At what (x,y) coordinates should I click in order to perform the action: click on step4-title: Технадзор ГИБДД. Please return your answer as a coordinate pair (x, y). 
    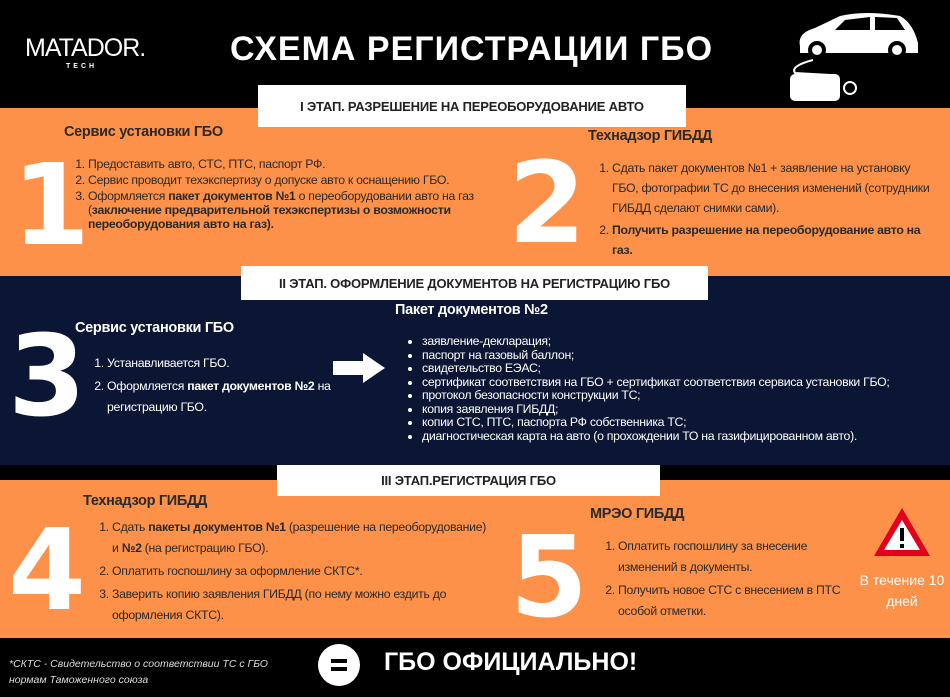
    Looking at the image, I should click on (145, 501).